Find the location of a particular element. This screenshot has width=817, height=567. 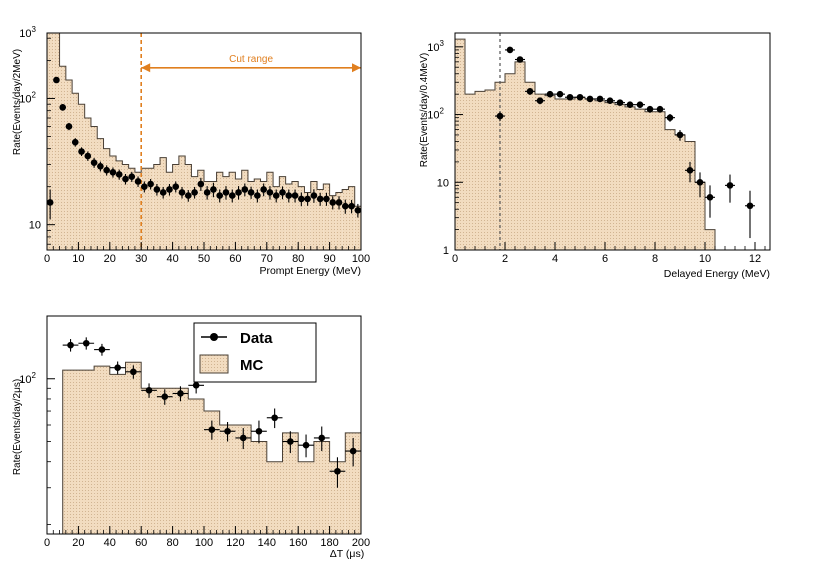

legend-mc-swatch is located at coordinates (214, 364).